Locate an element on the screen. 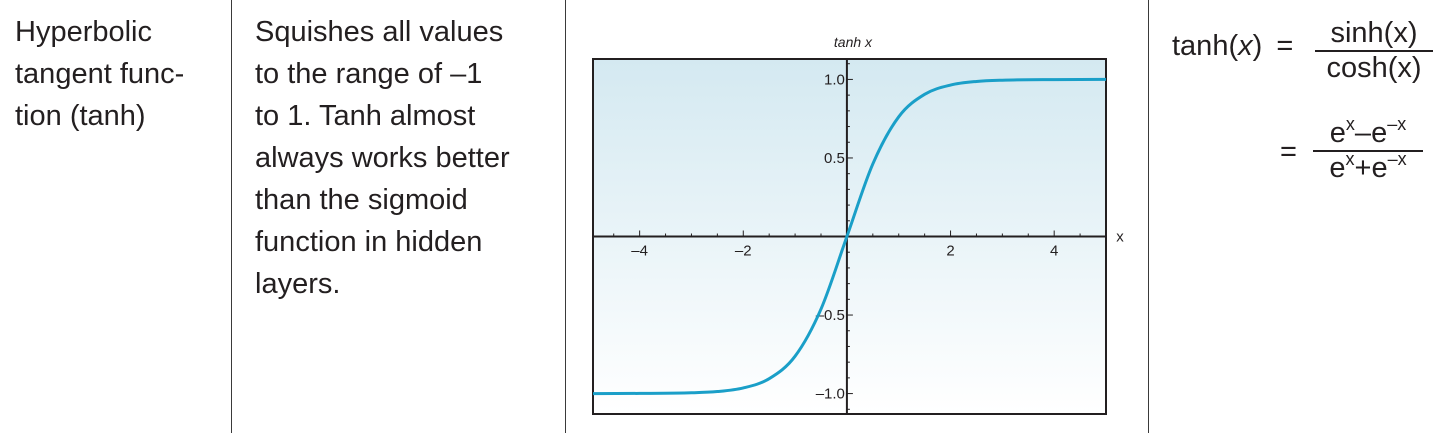 Image resolution: width=1438 pixels, height=444 pixels. formula-lhs: tanh(x) = is located at coordinates (1232, 46).